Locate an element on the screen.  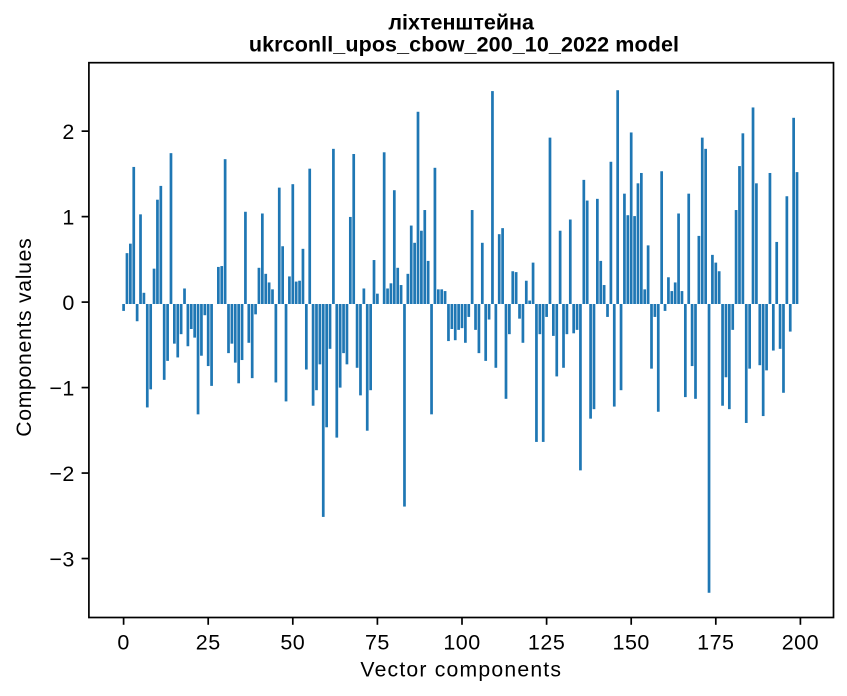
svg-text: 25 is located at coordinates (208, 642).